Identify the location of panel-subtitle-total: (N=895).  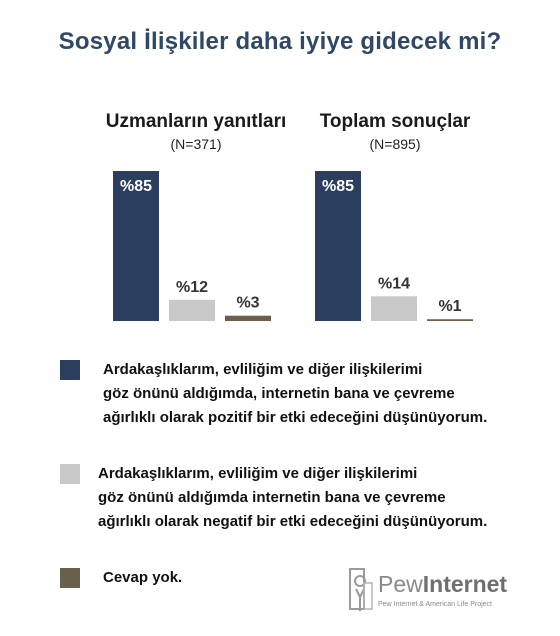
(395, 144).